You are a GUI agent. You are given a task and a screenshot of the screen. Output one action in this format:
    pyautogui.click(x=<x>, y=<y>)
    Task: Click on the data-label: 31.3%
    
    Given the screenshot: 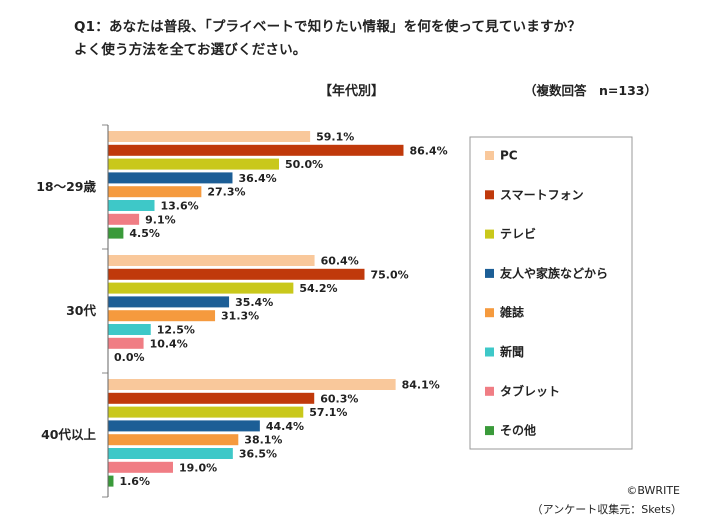 What is the action you would take?
    pyautogui.click(x=240, y=316)
    